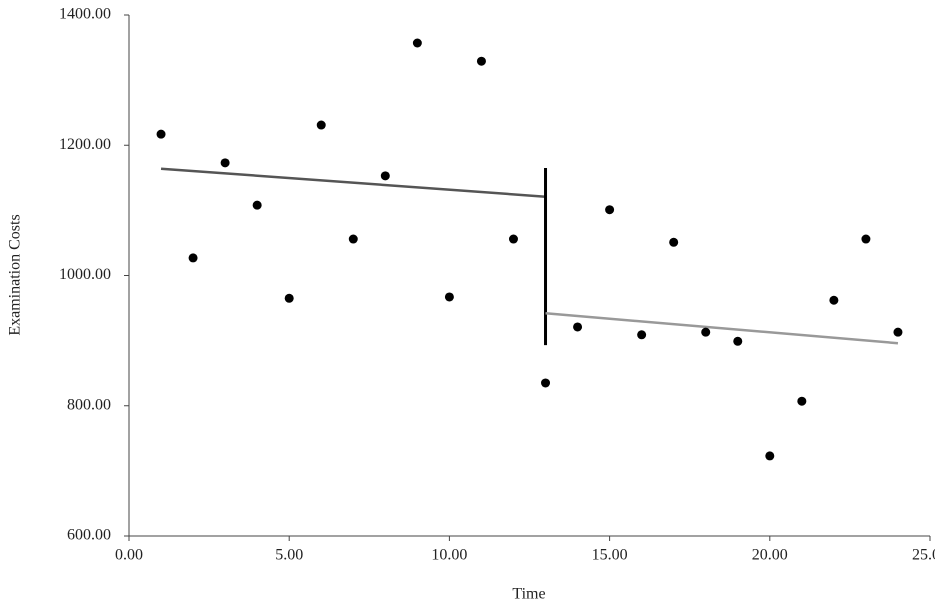 The height and width of the screenshot is (611, 935). I want to click on y-tick-label: 1200.00, so click(85, 144).